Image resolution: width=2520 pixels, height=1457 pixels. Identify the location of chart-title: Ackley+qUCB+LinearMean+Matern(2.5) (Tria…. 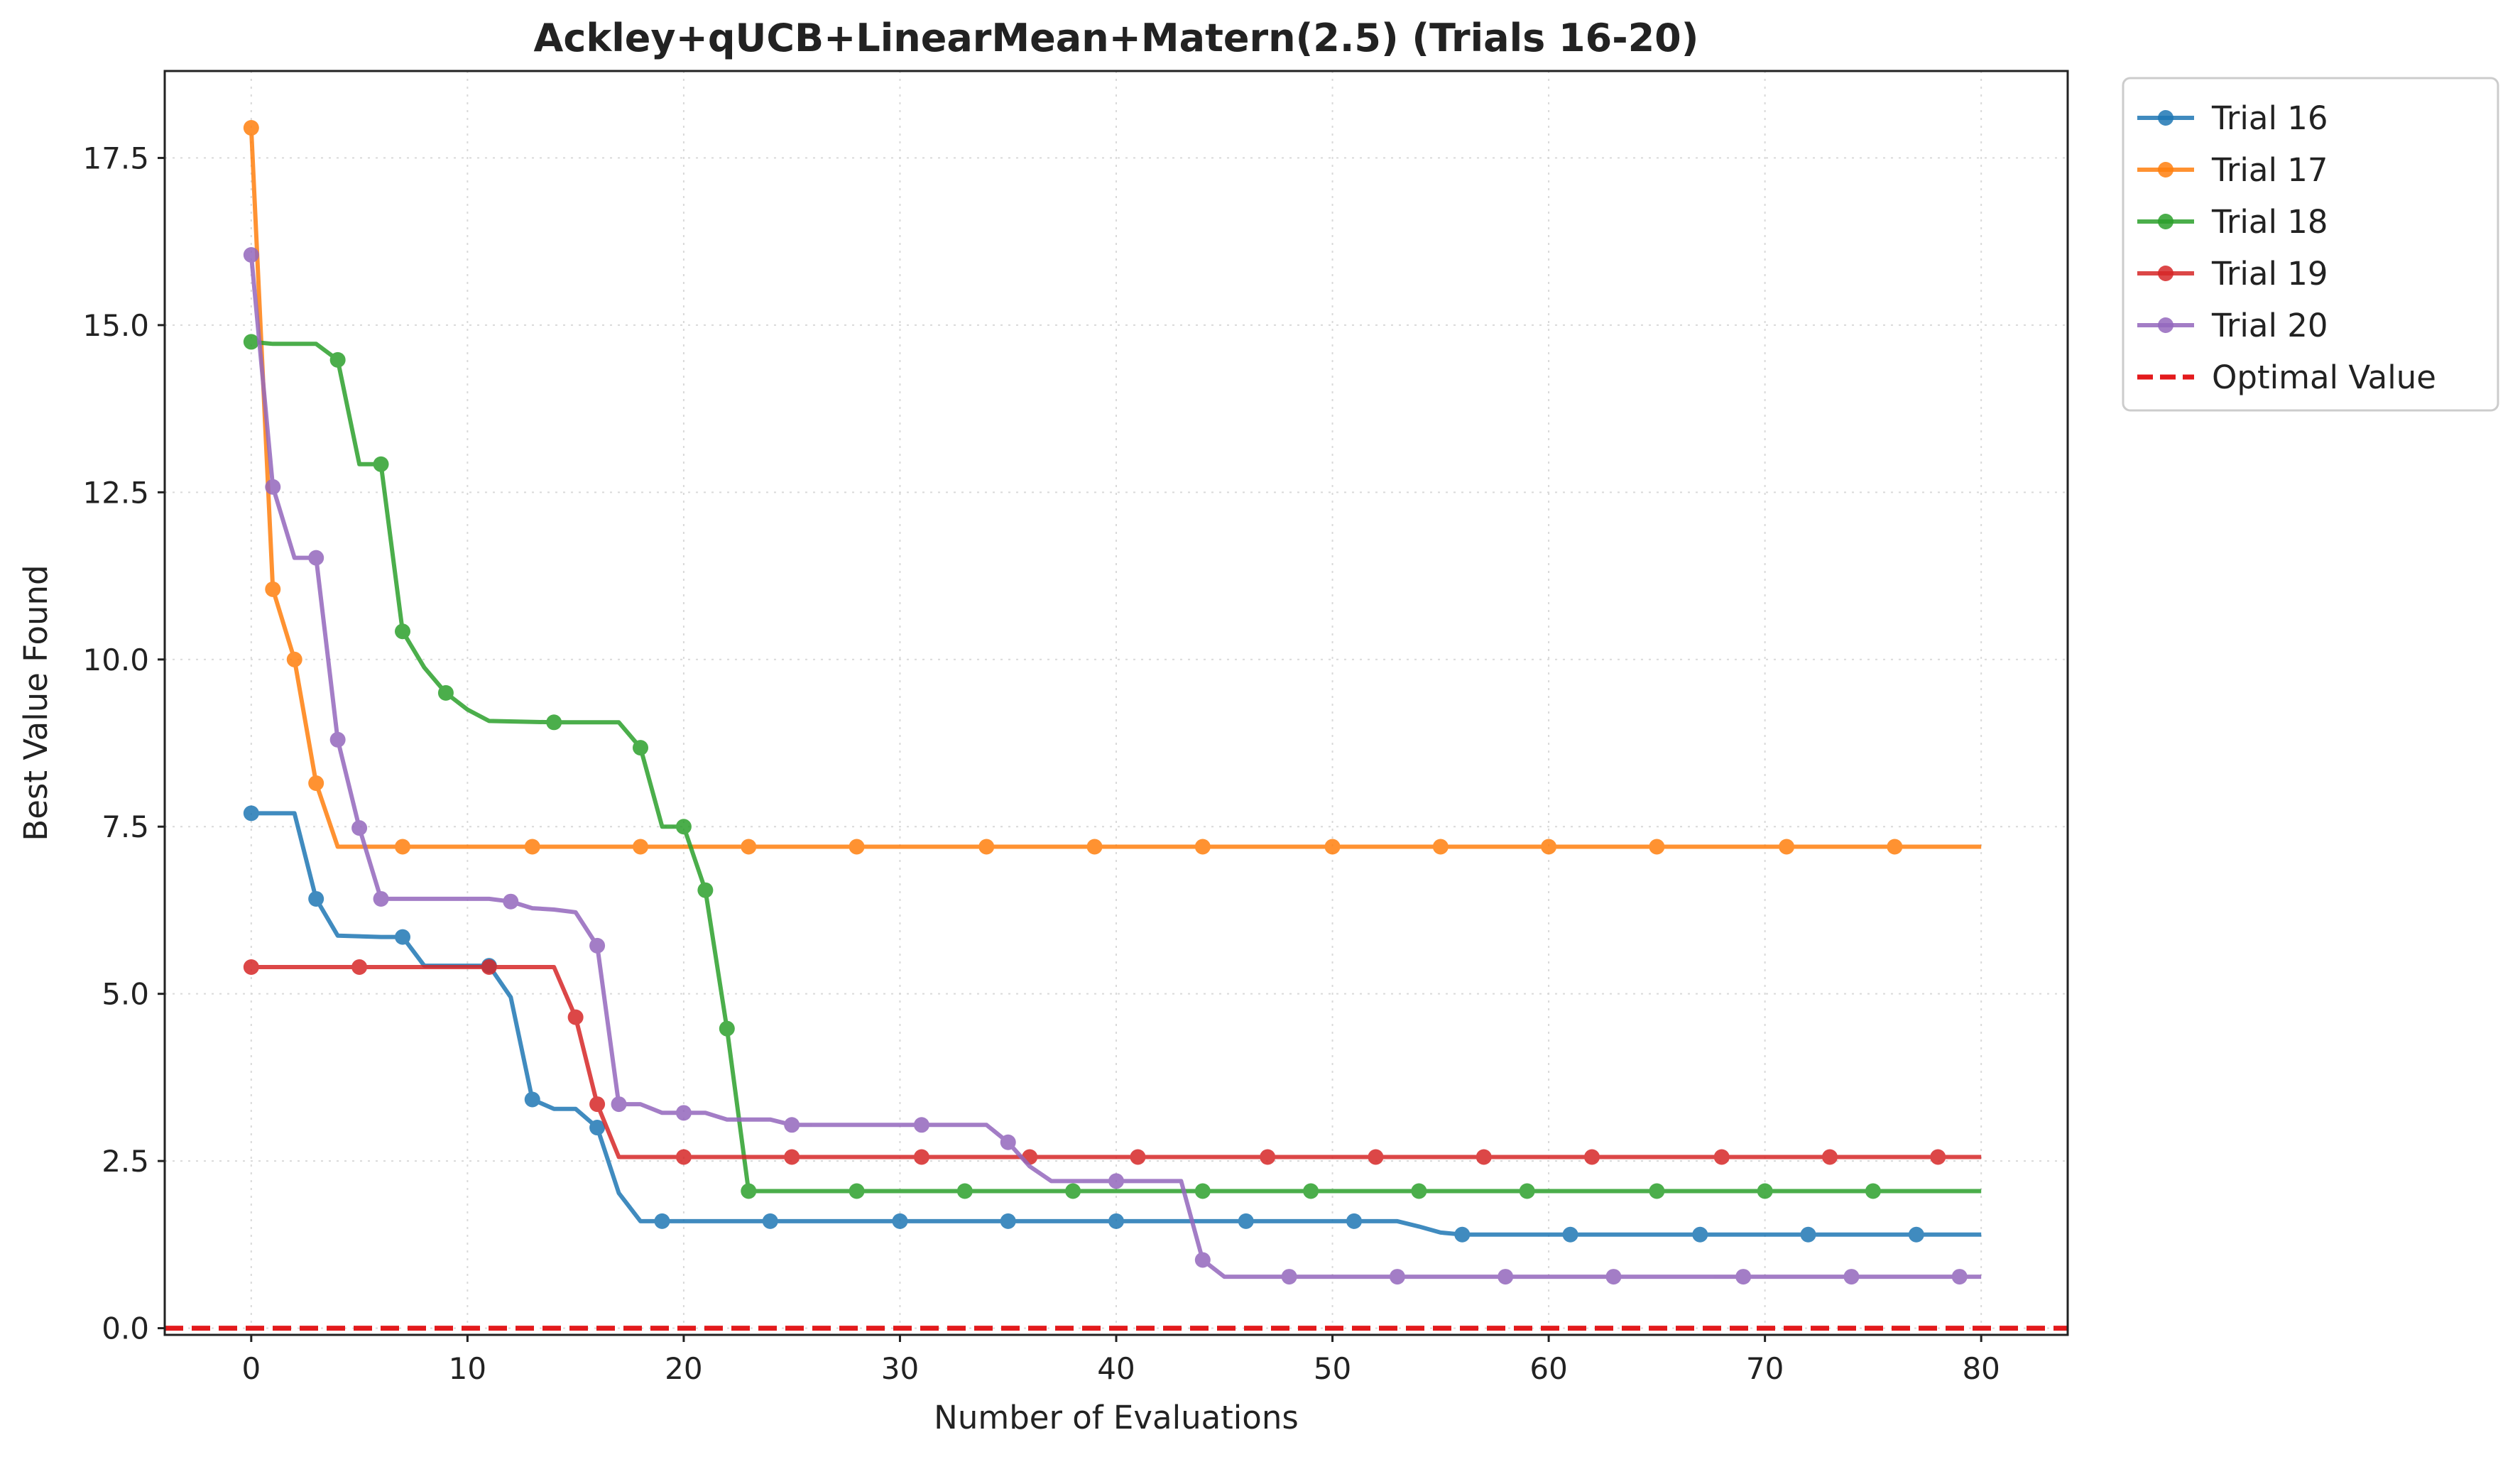
(1116, 38).